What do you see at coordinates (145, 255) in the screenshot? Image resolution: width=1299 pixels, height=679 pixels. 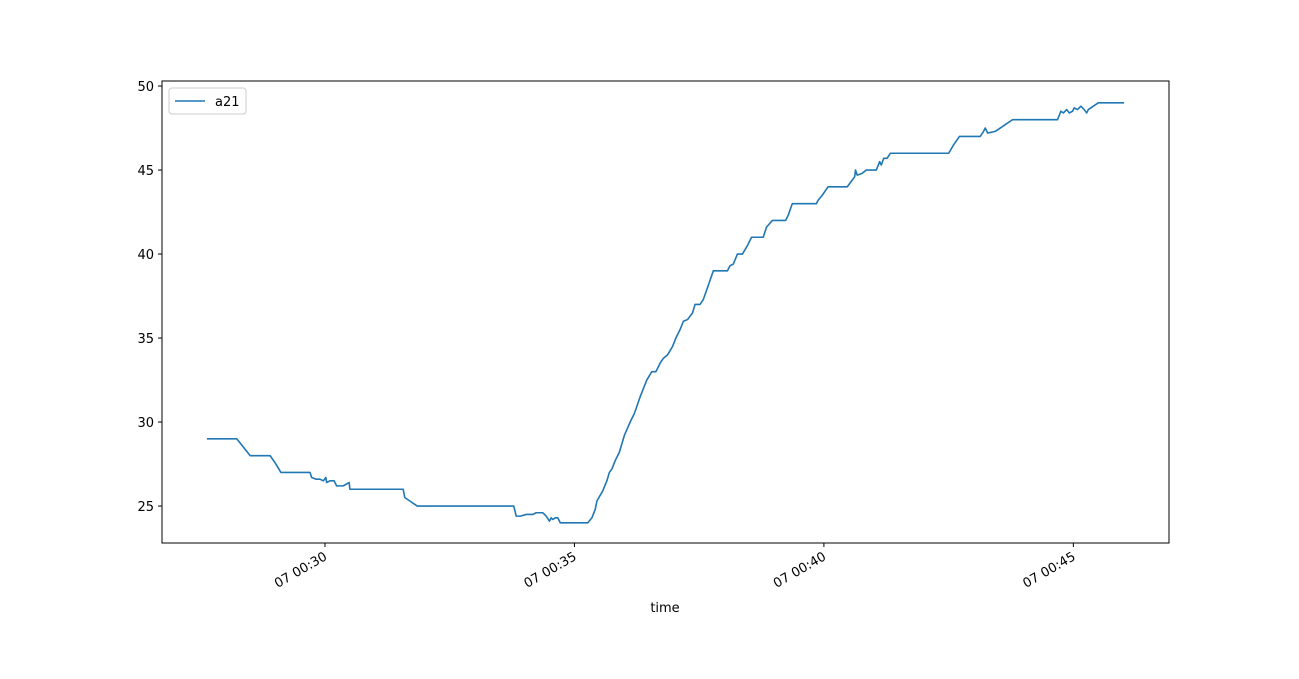 I see `y-tick-label: 40` at bounding box center [145, 255].